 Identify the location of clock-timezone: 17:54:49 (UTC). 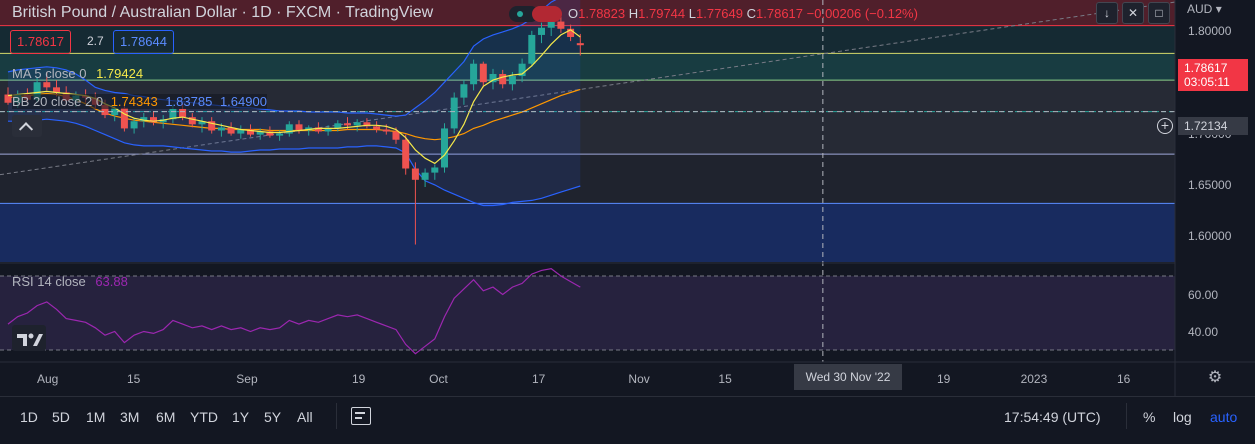
(1052, 417).